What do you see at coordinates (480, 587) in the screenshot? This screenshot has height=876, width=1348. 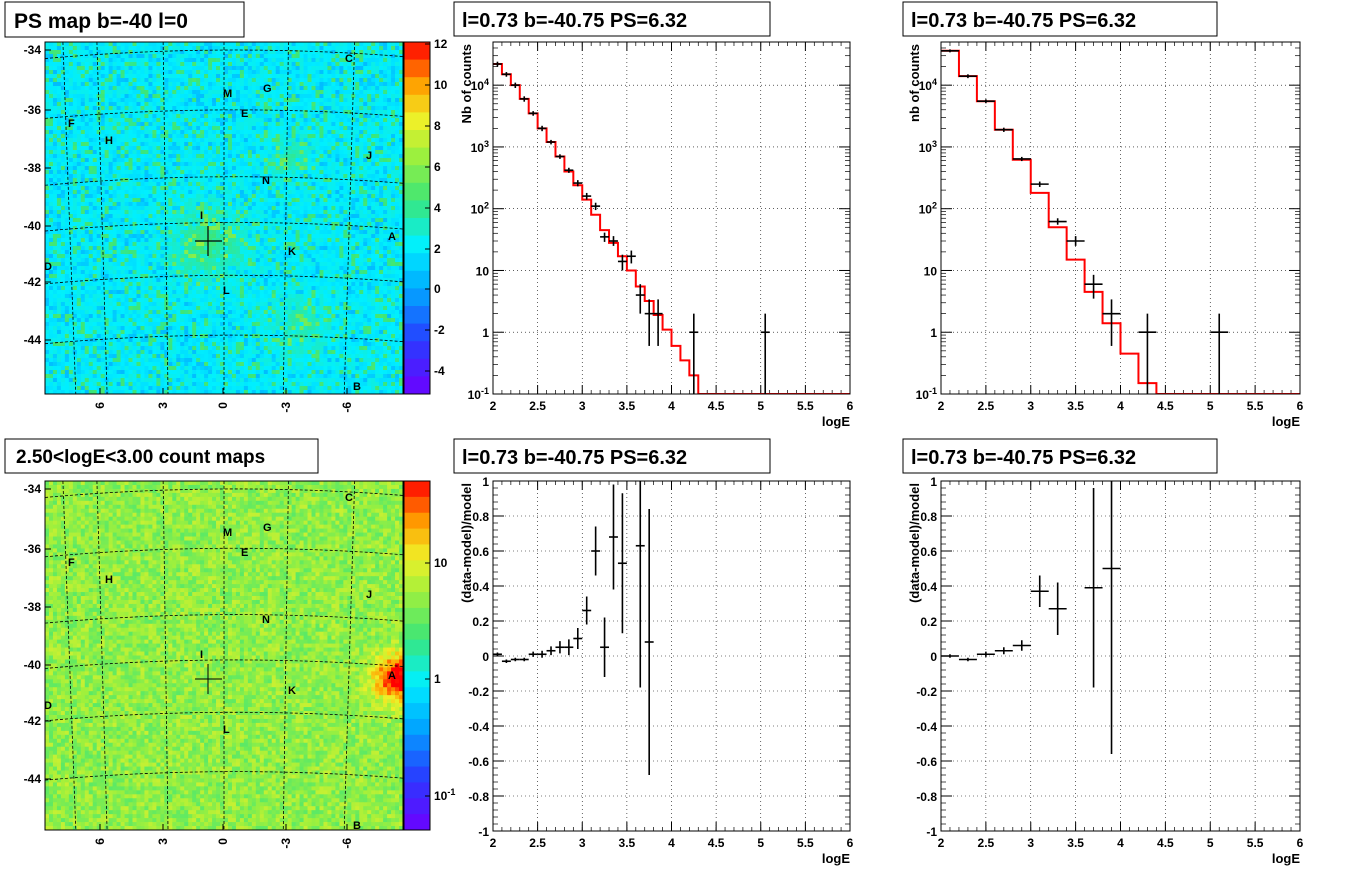 I see `y-tick-label: 0.4` at bounding box center [480, 587].